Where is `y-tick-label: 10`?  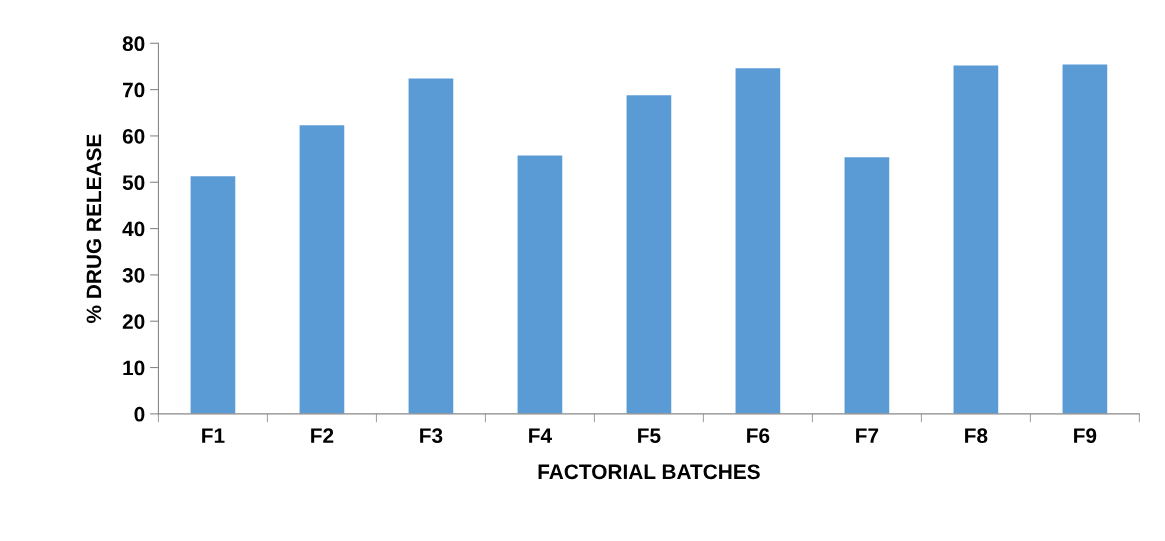
y-tick-label: 10 is located at coordinates (134, 368).